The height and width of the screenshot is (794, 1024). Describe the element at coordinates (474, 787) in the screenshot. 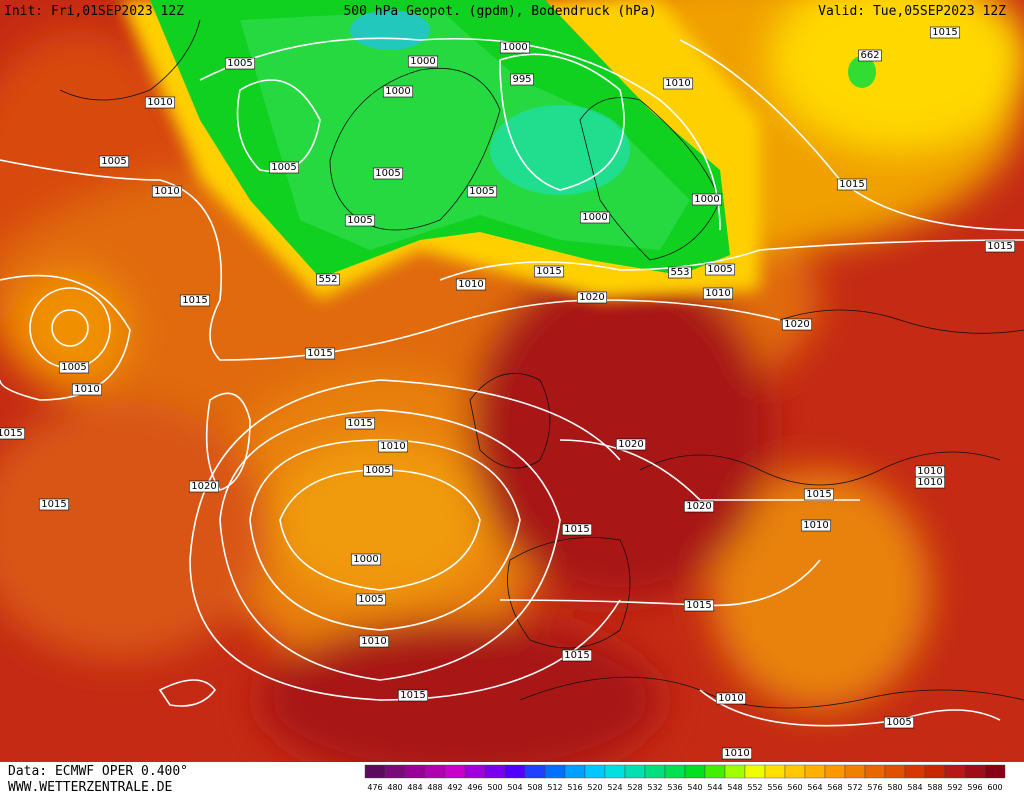

I see `colorbar-tick-label: 496` at that location.